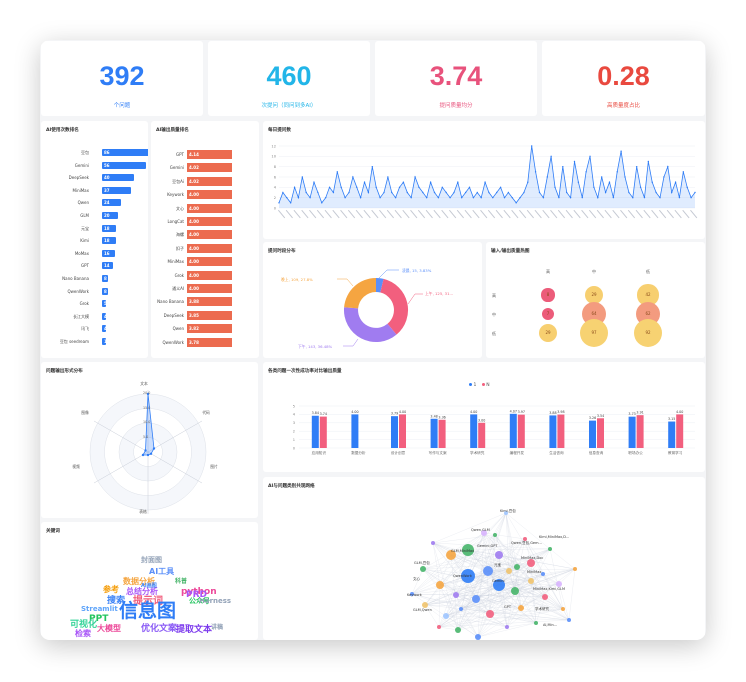 The width and height of the screenshot is (746, 682). I want to click on kpi-label: 次提问（同问到多AI）, so click(289, 106).